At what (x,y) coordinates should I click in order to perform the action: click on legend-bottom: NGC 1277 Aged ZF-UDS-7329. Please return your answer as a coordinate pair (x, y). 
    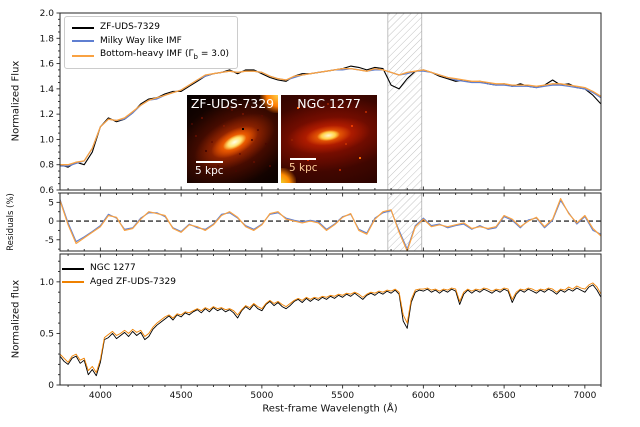
    Looking at the image, I should click on (119, 275).